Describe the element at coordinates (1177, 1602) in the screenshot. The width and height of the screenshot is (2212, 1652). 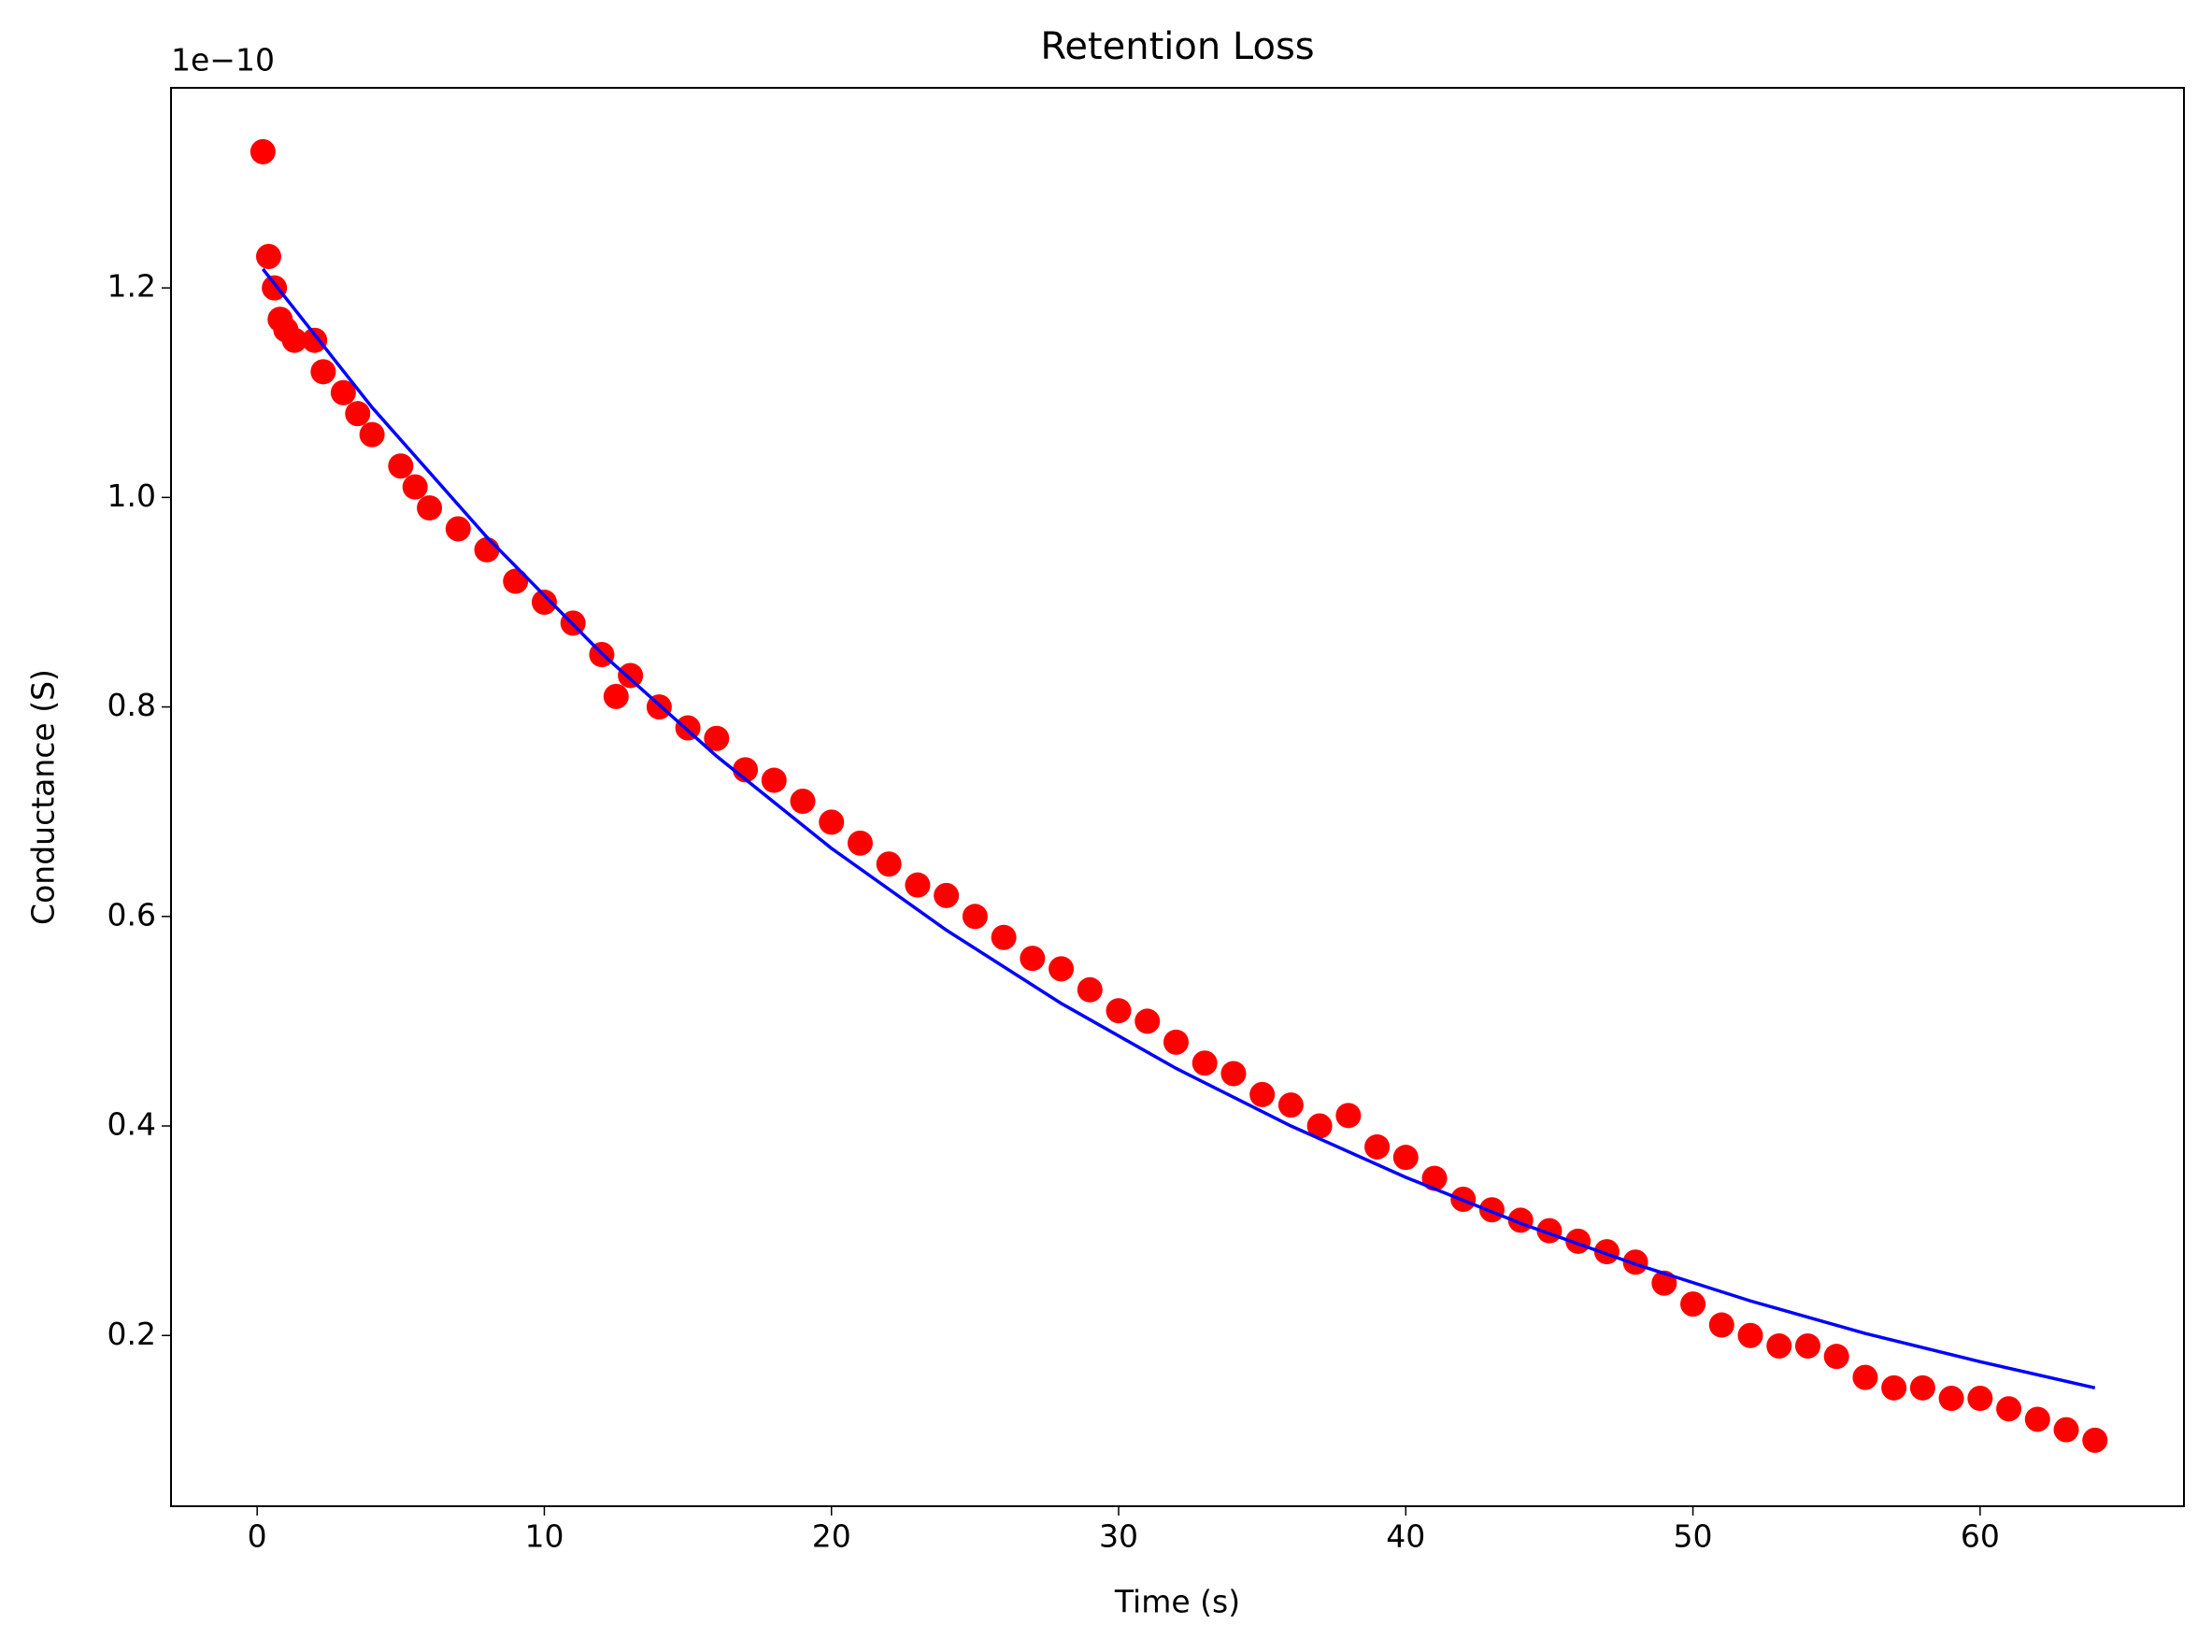
I see `x-axis-label: Time (s)` at that location.